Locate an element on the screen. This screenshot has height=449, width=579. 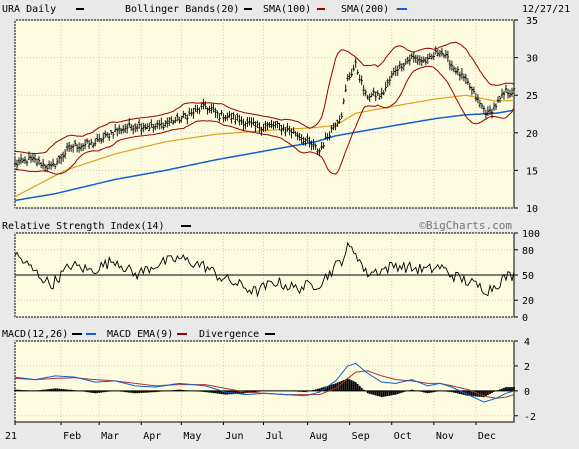
xtick-nov: Nov is located at coordinates (445, 436).